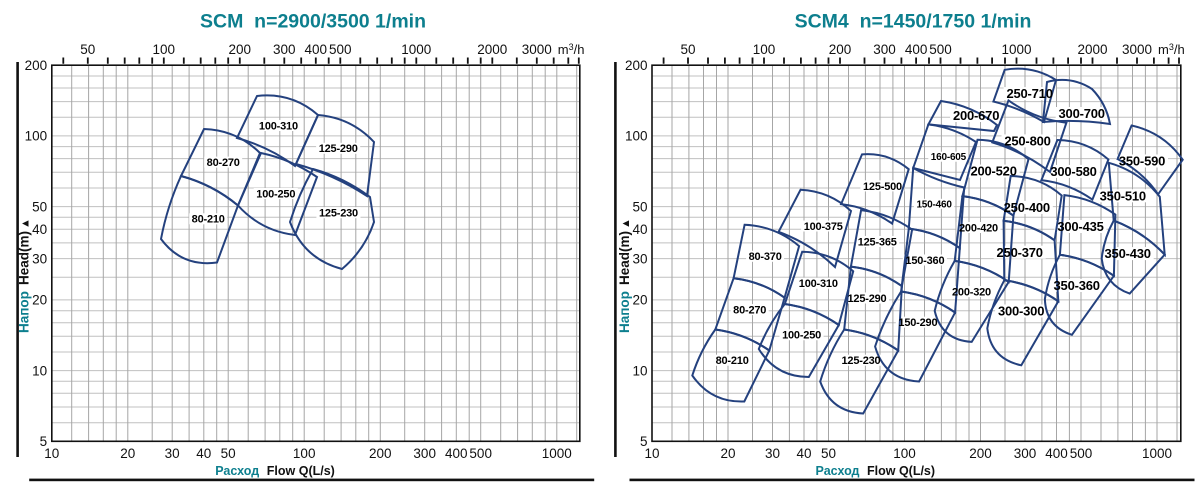 The width and height of the screenshot is (1200, 501). I want to click on svg-text: 250-400, so click(1027, 207).